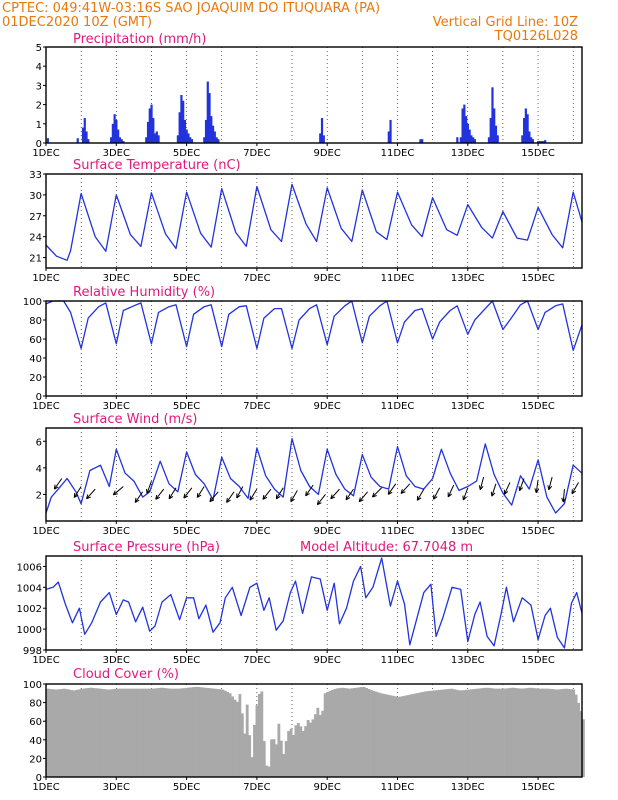  Describe the element at coordinates (35, 175) in the screenshot. I see `y-tick-label: 33` at that location.